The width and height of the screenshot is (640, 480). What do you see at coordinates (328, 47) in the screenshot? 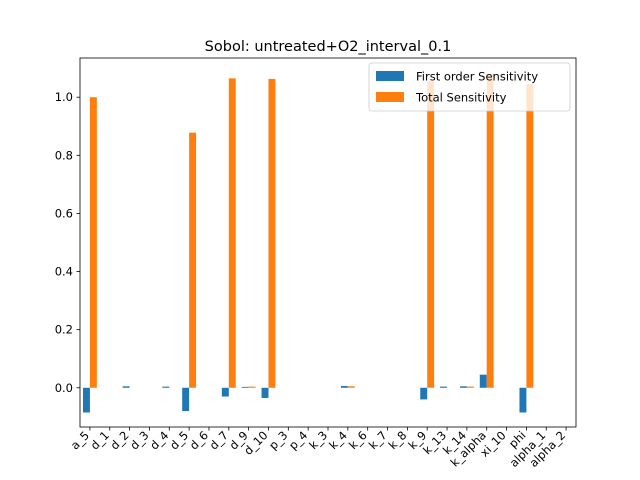
I see `chart-title: Sobol: untreated+O2_interval_0.1` at bounding box center [328, 47].